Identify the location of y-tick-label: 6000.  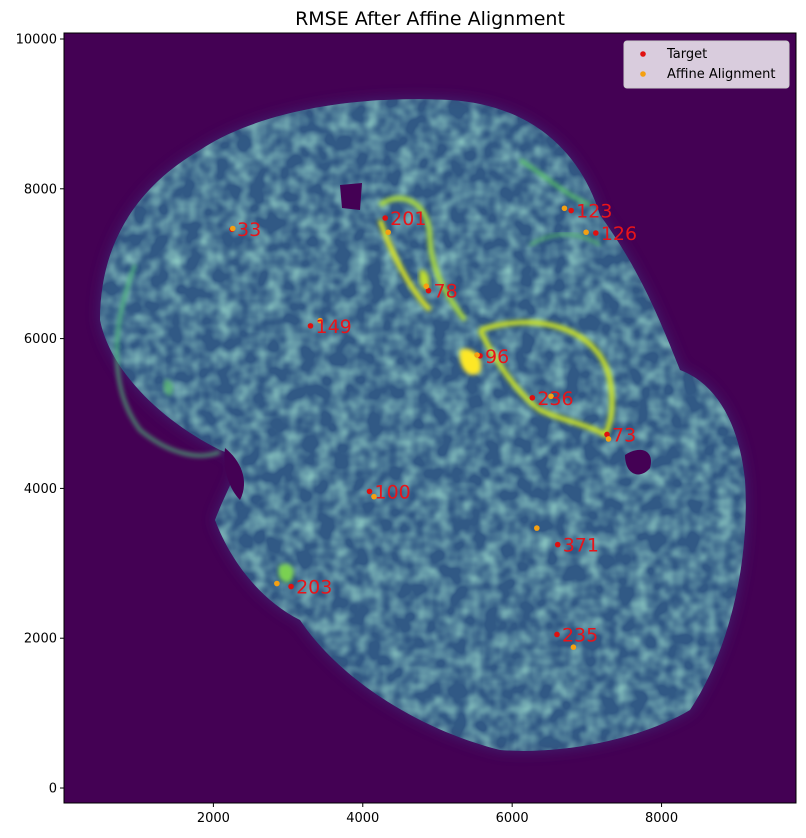
(40, 339).